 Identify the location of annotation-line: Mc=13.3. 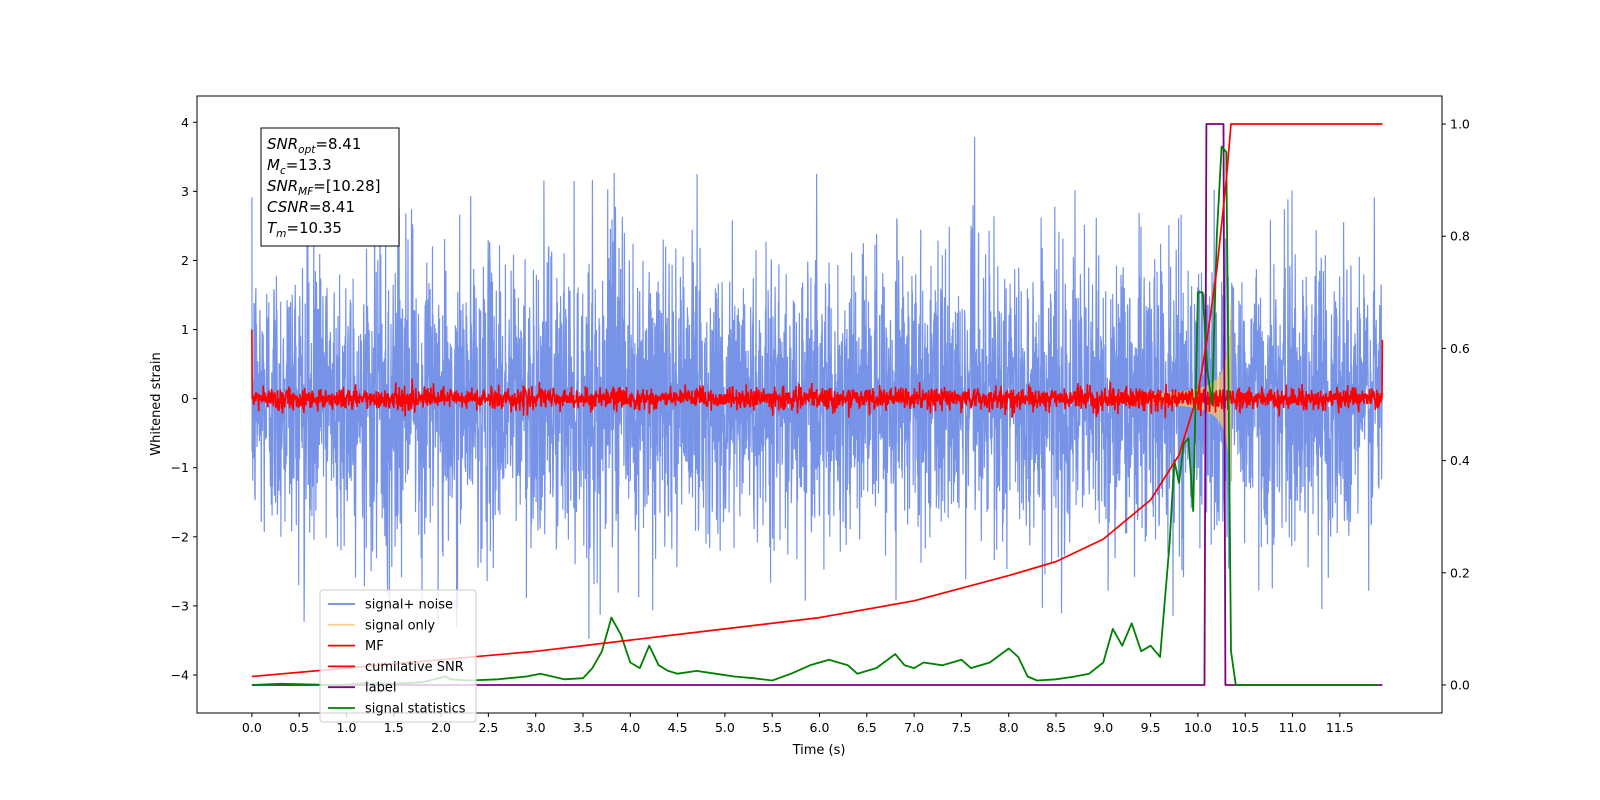
(299, 166).